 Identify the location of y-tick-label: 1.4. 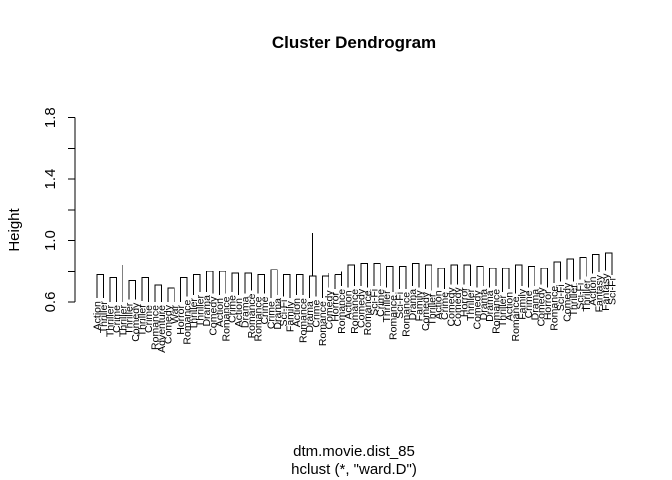
(50, 179).